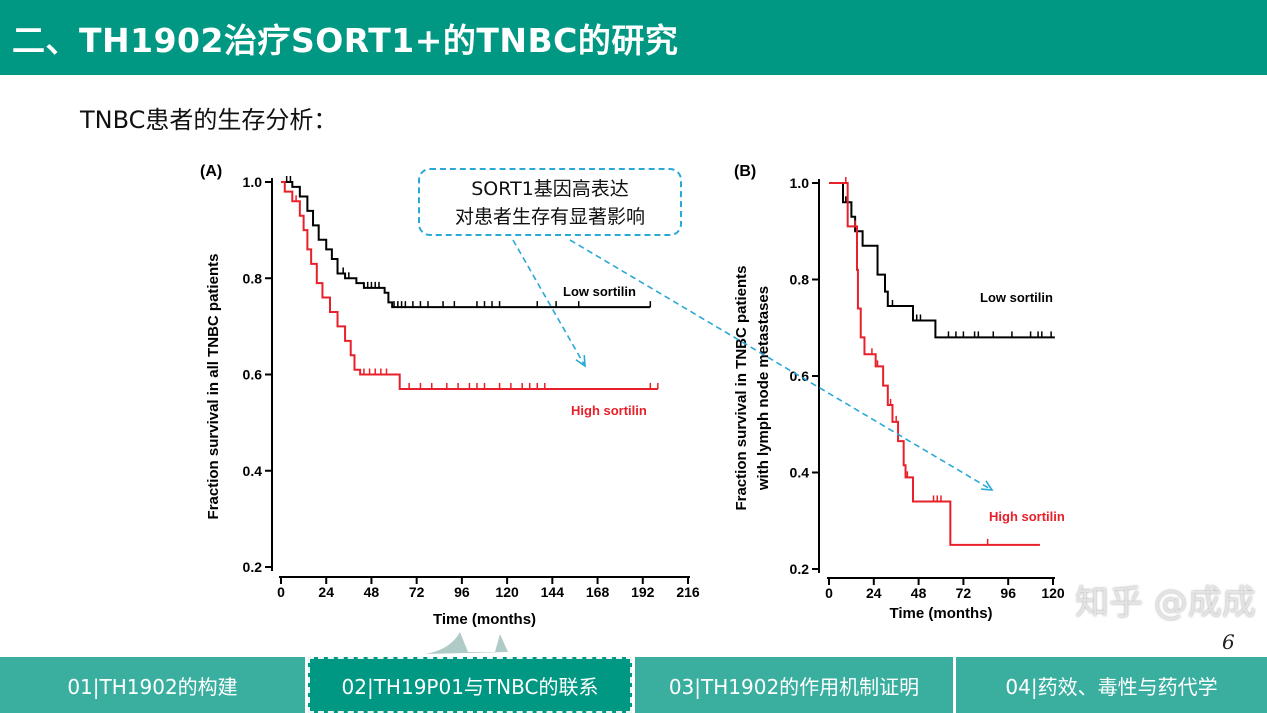 This screenshot has height=713, width=1267. I want to click on tab-03: 03|TH1902的作用机制证明, so click(794, 685).